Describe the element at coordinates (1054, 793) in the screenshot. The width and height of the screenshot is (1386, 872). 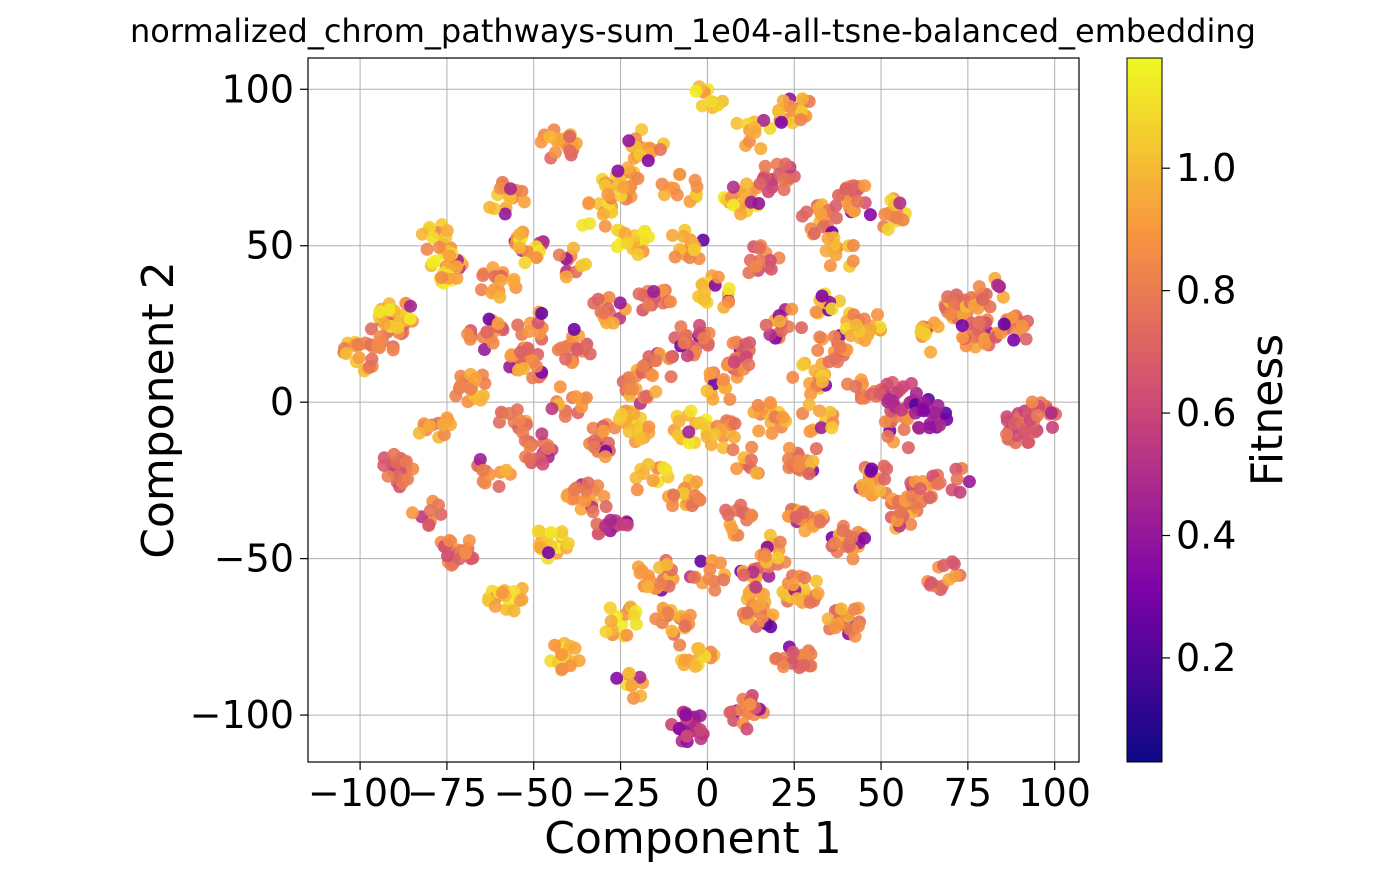
I see `x-tick-label: 100` at that location.